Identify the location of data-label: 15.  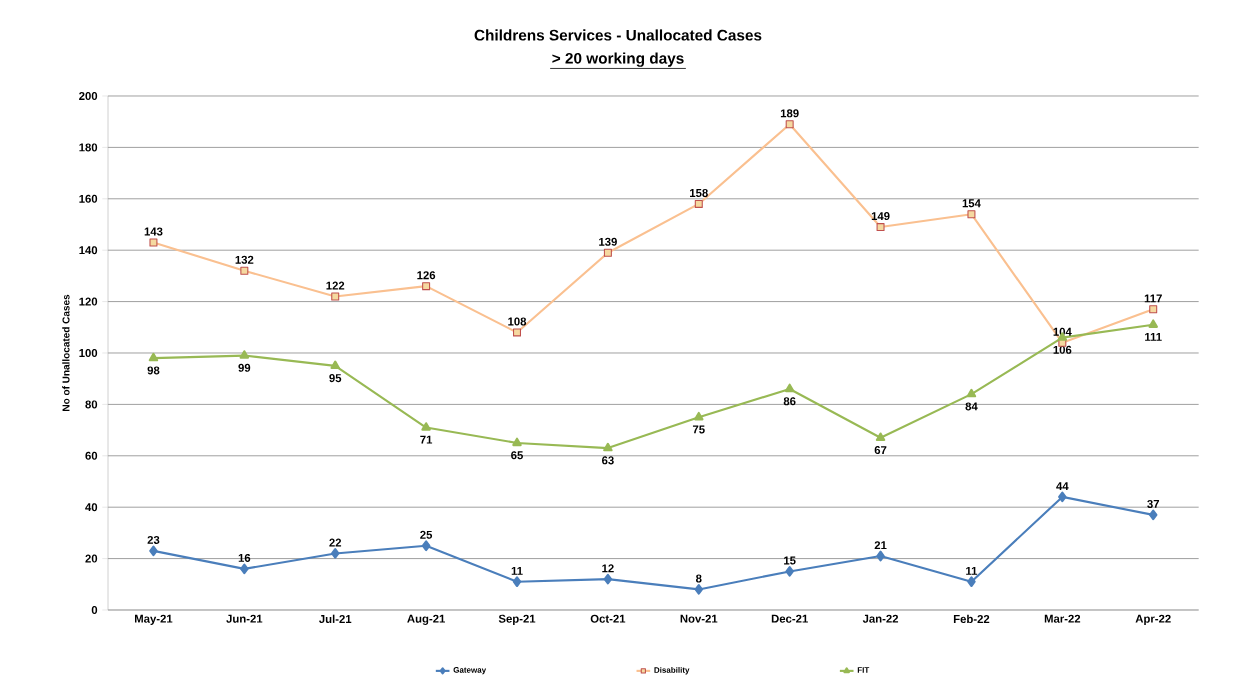
(790, 560).